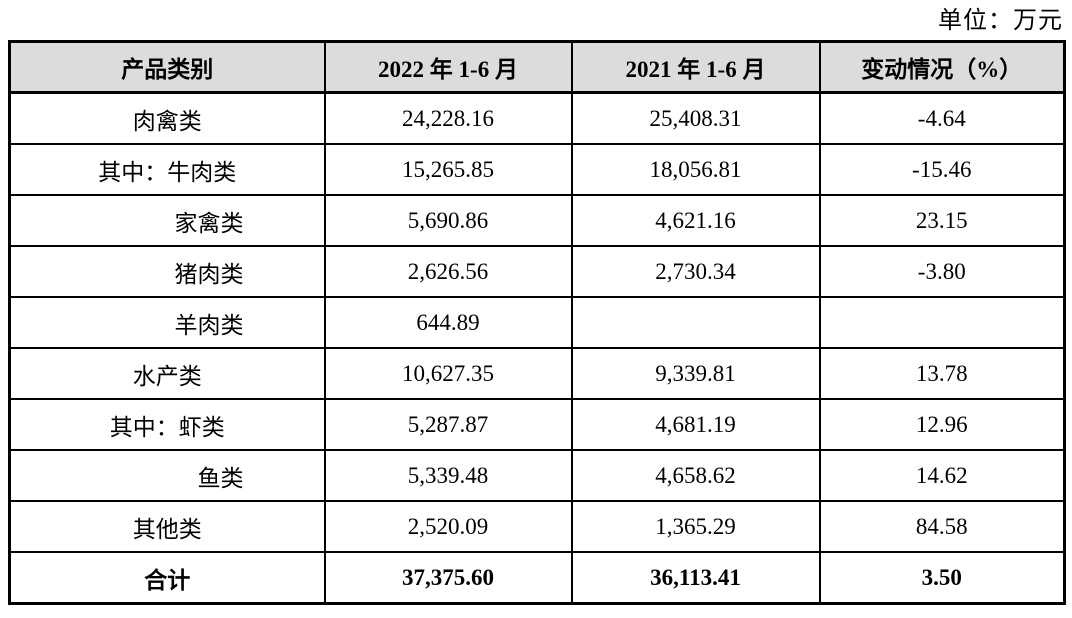 This screenshot has width=1072, height=618. What do you see at coordinates (942, 578) in the screenshot?
I see `change-cell: 3.50` at bounding box center [942, 578].